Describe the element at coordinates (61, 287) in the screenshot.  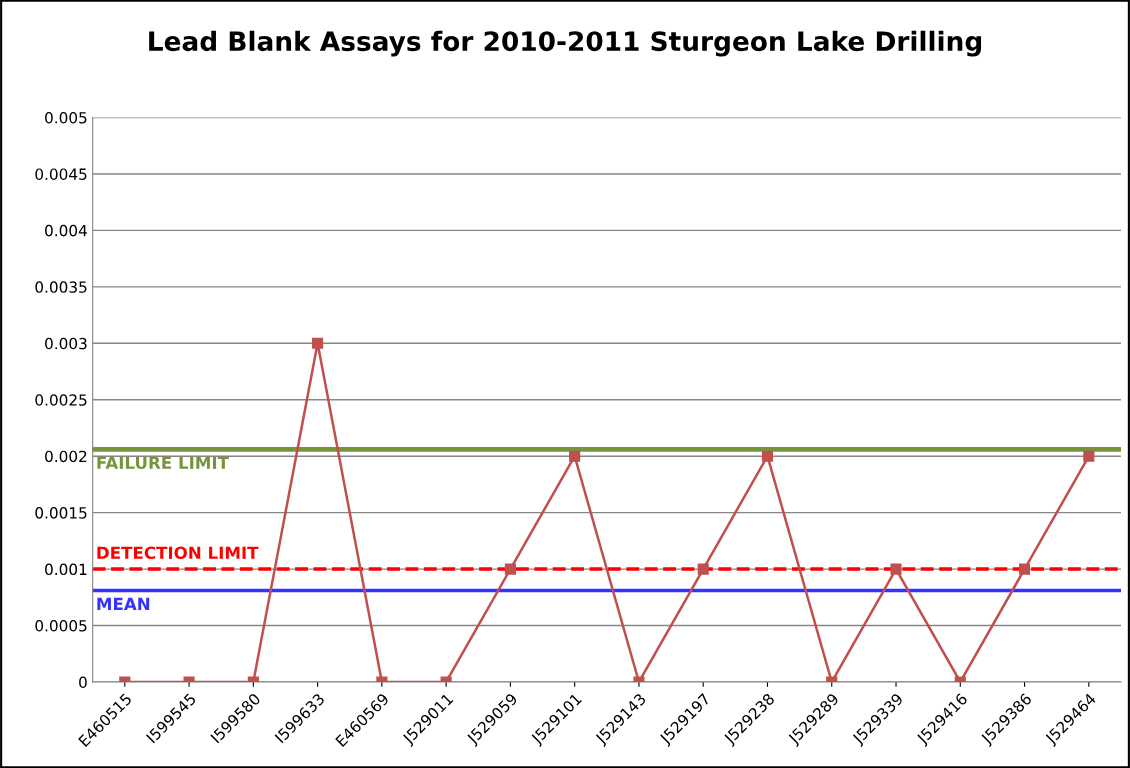
I see `y-tick-label: 0.0035` at that location.